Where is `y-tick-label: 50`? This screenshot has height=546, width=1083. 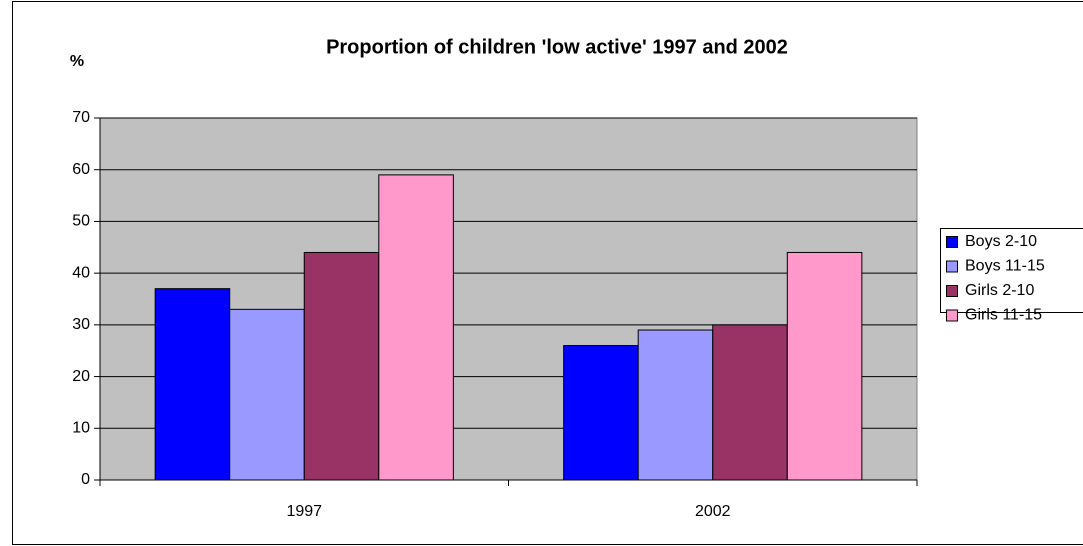 y-tick-label: 50 is located at coordinates (81, 221).